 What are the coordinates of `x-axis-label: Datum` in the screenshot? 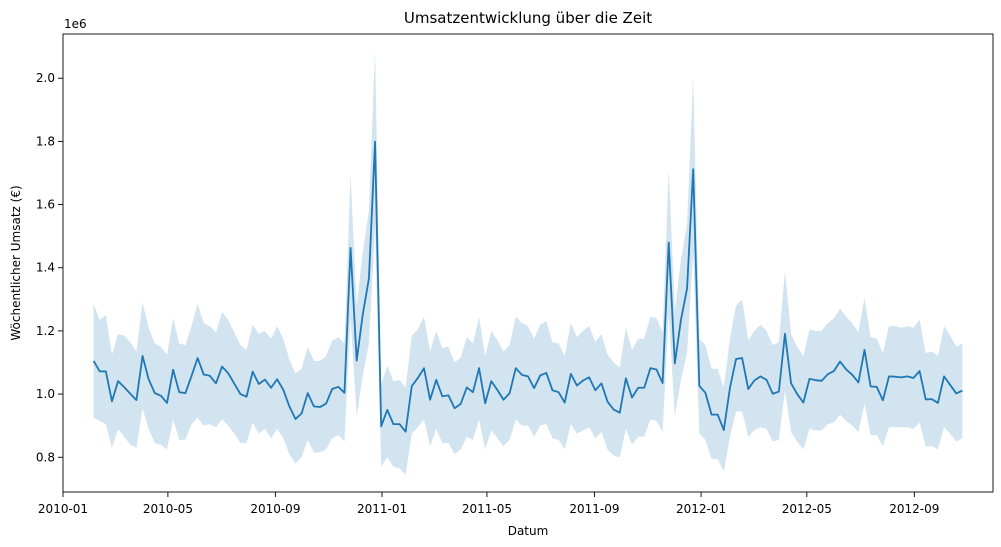 It's located at (528, 531).